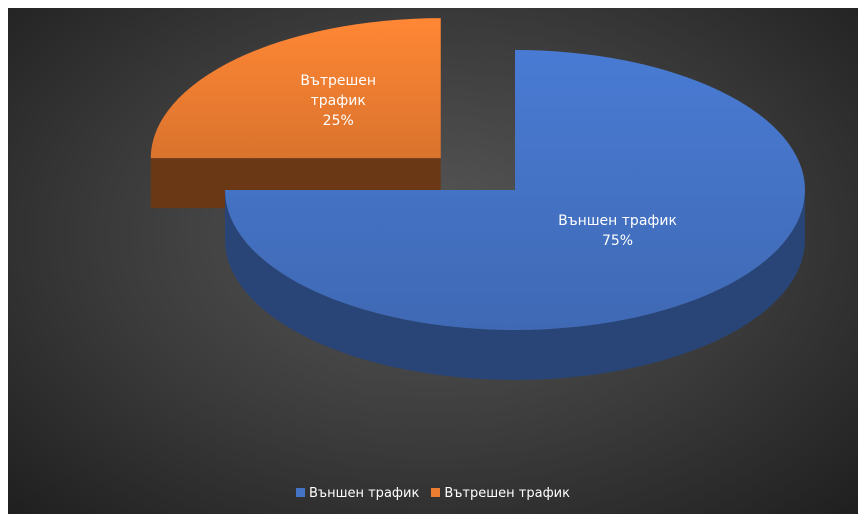  I want to click on legend: Външен трафик Вътрешен трафик, so click(433, 493).